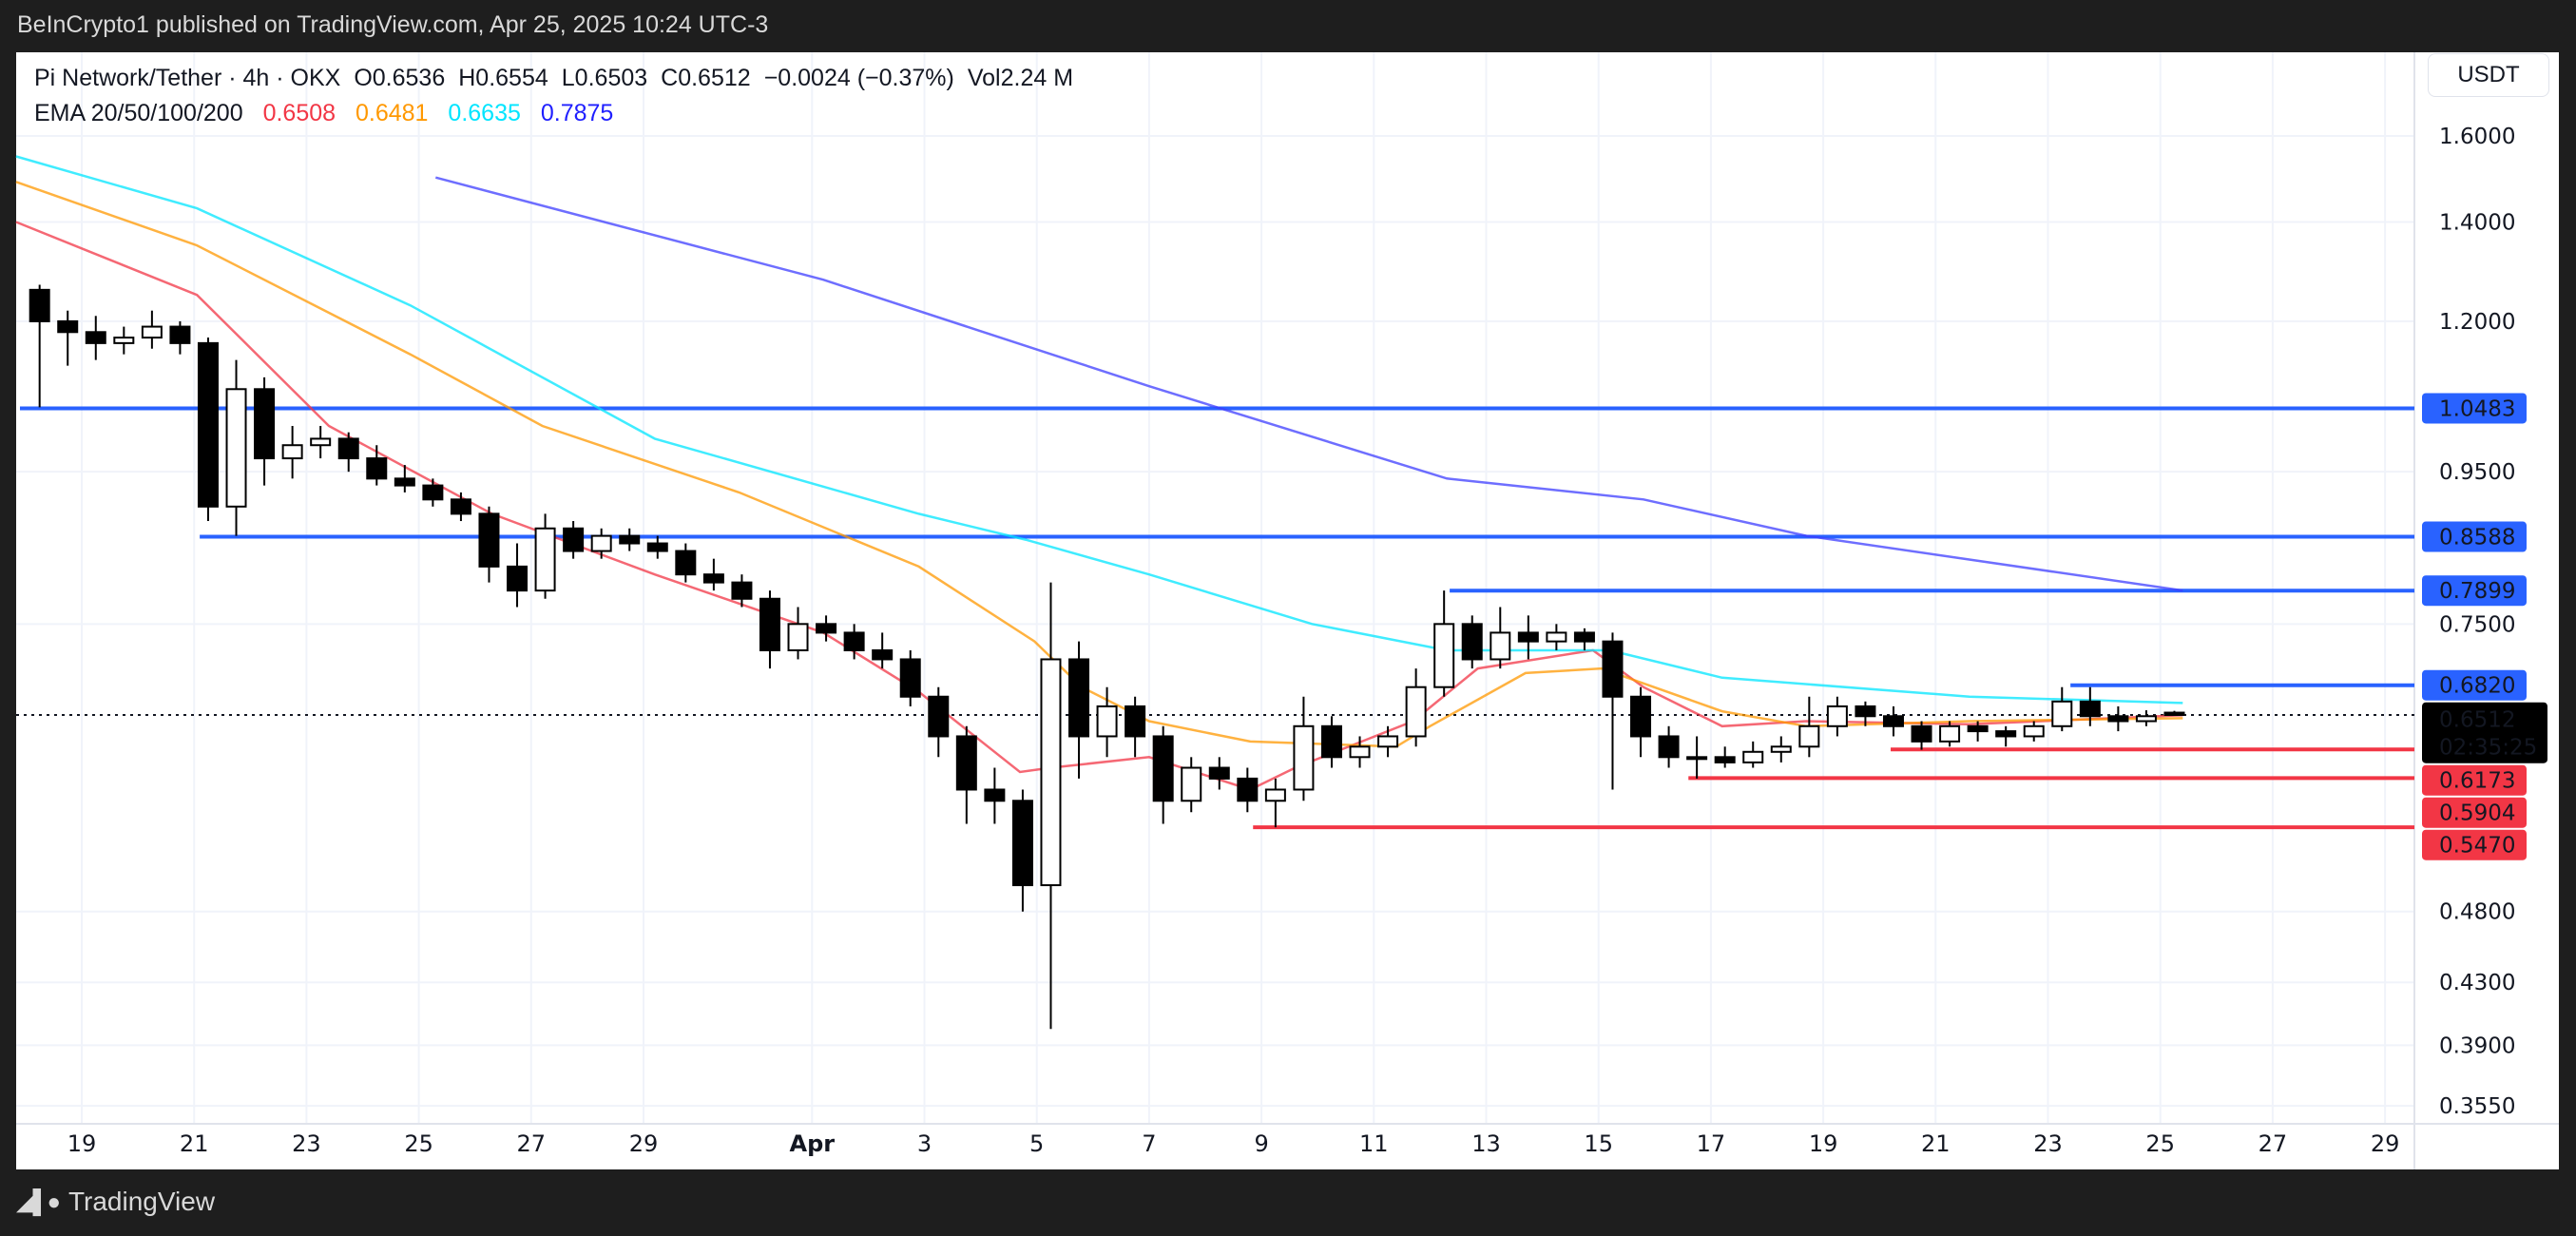 Image resolution: width=2576 pixels, height=1236 pixels. I want to click on ohlc-low: L0.6503, so click(604, 78).